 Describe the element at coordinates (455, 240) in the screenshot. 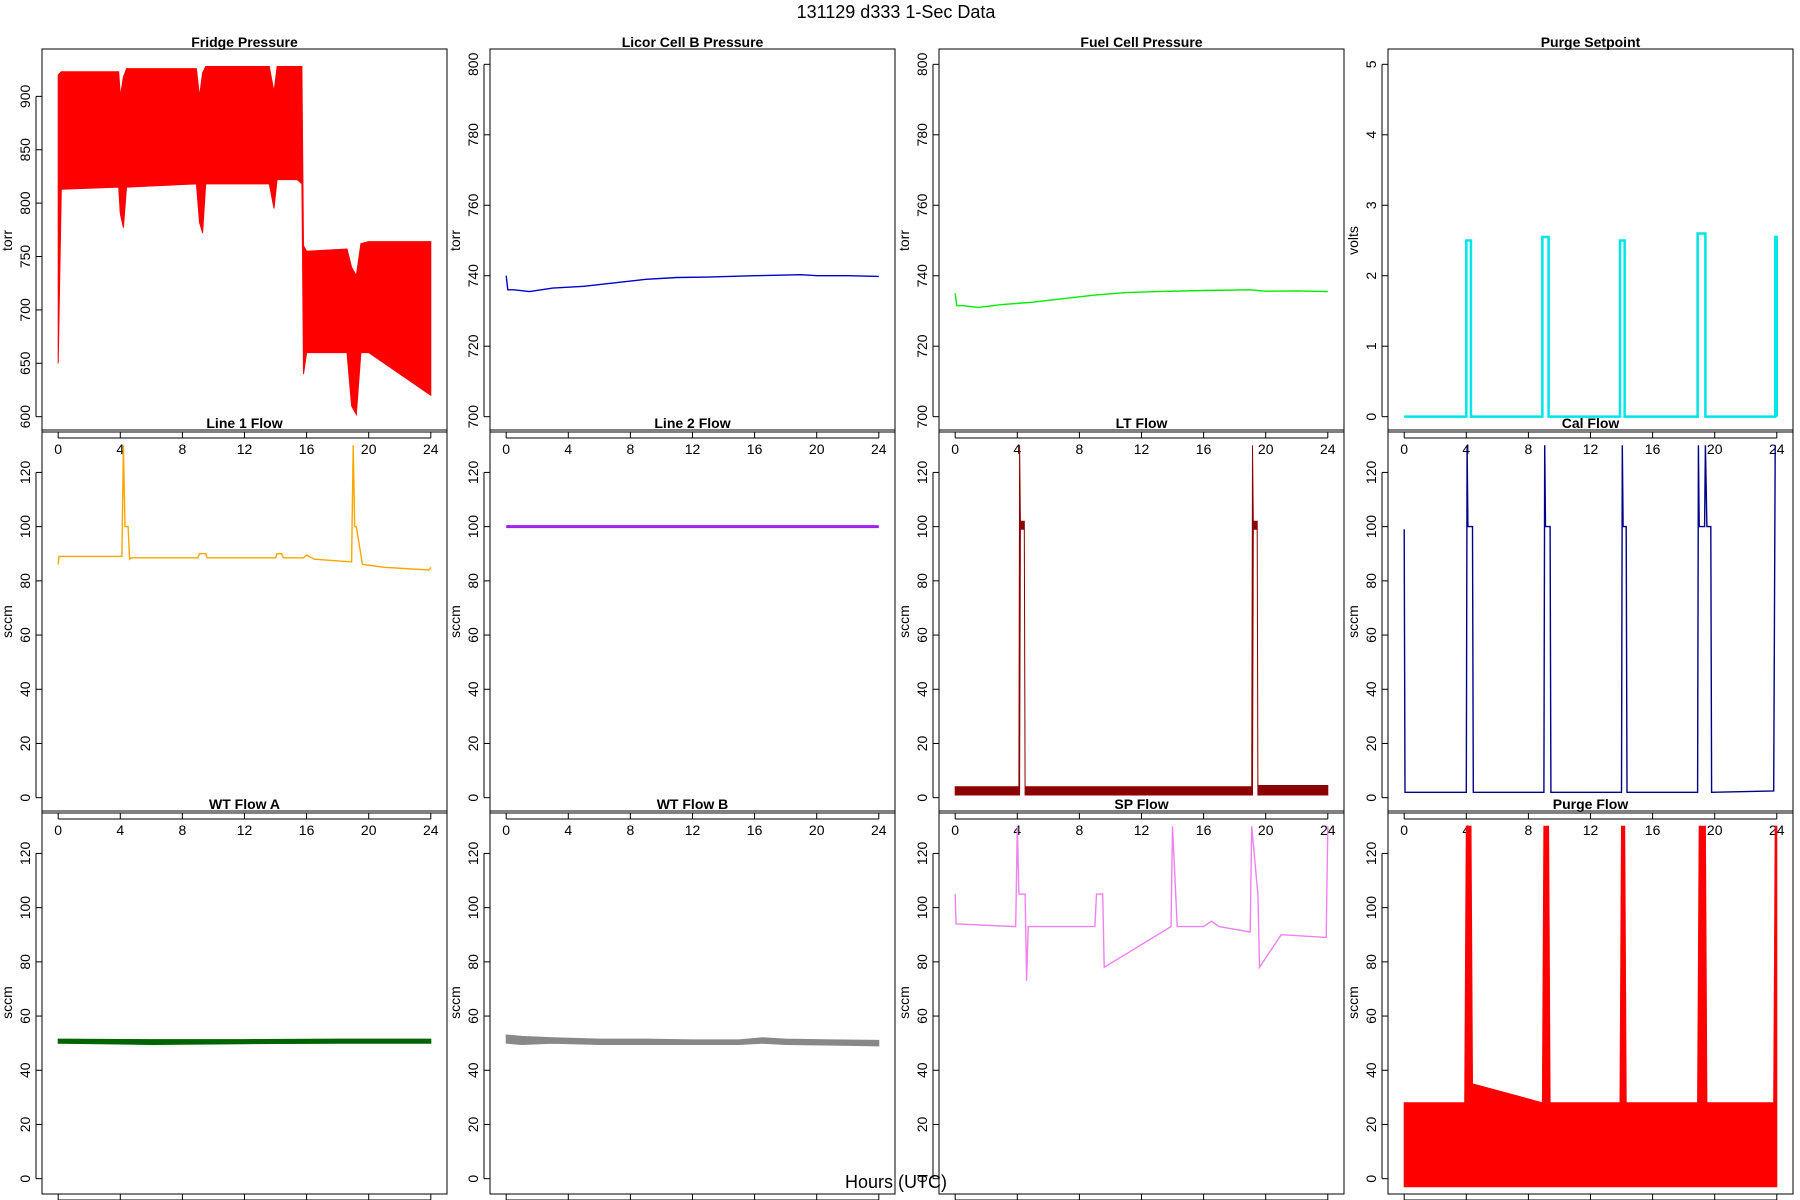

I see `y-axis-label: torr` at that location.